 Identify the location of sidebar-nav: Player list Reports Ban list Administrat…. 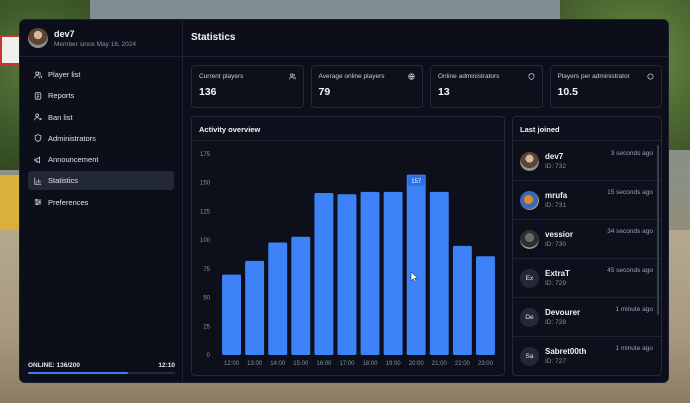
(101, 134).